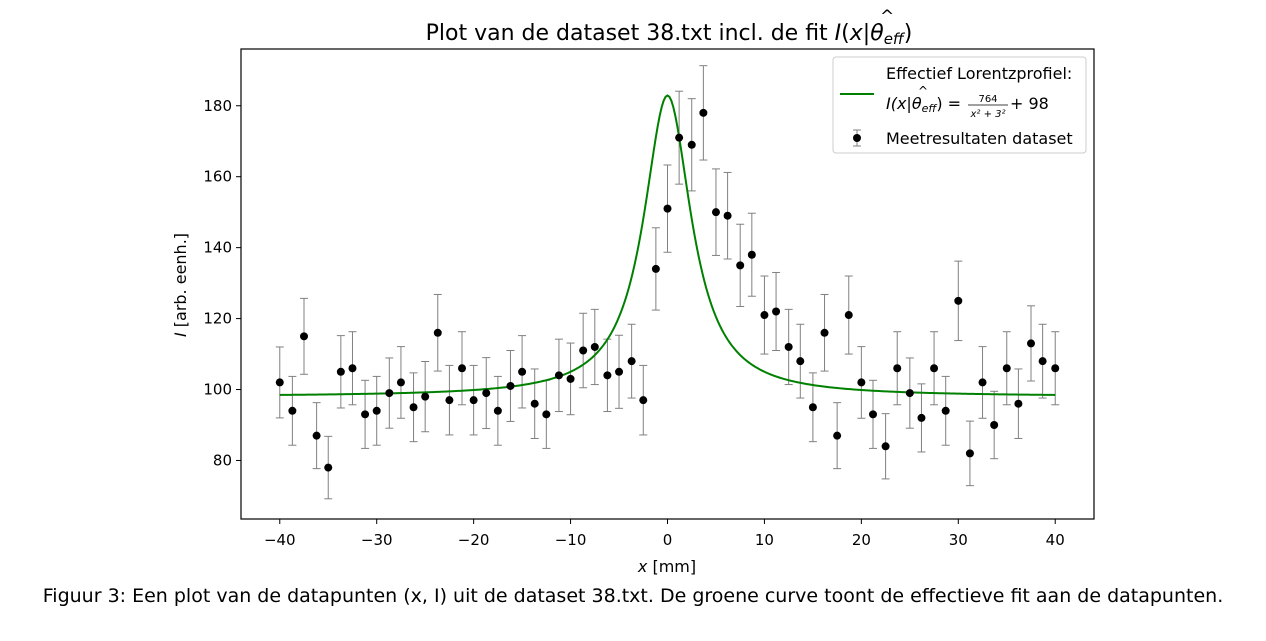  I want to click on y-axis-label: I [arb. eenh.], so click(180, 285).